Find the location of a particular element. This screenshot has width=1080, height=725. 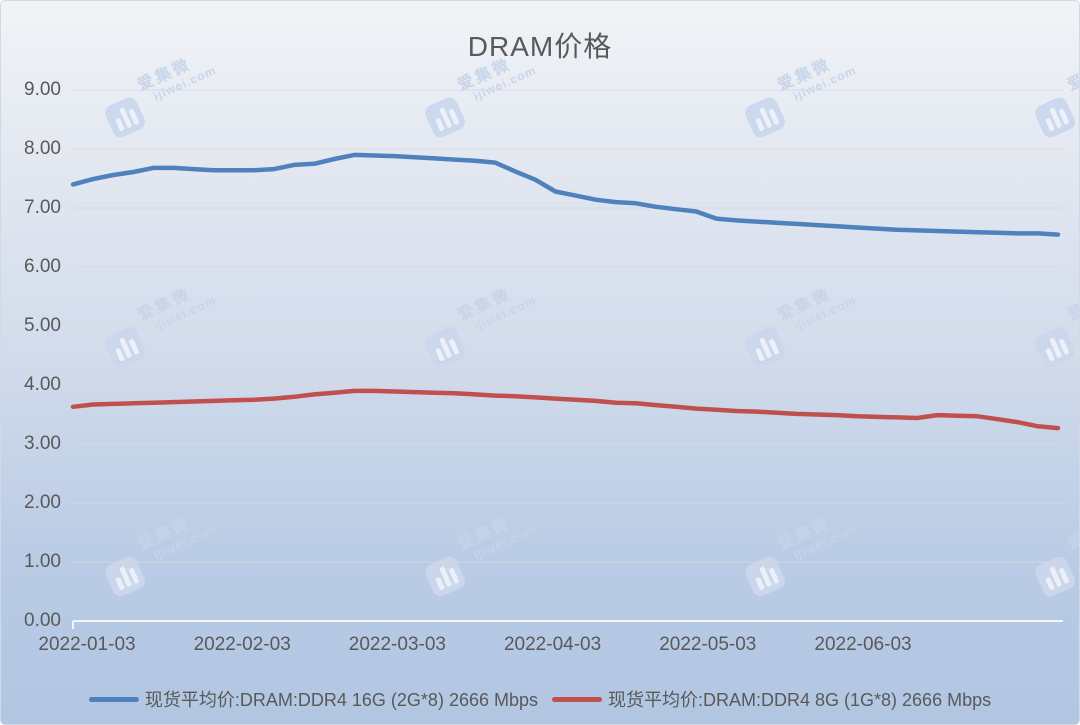

y-axis-tick-label: 5.00 is located at coordinates (42, 325).